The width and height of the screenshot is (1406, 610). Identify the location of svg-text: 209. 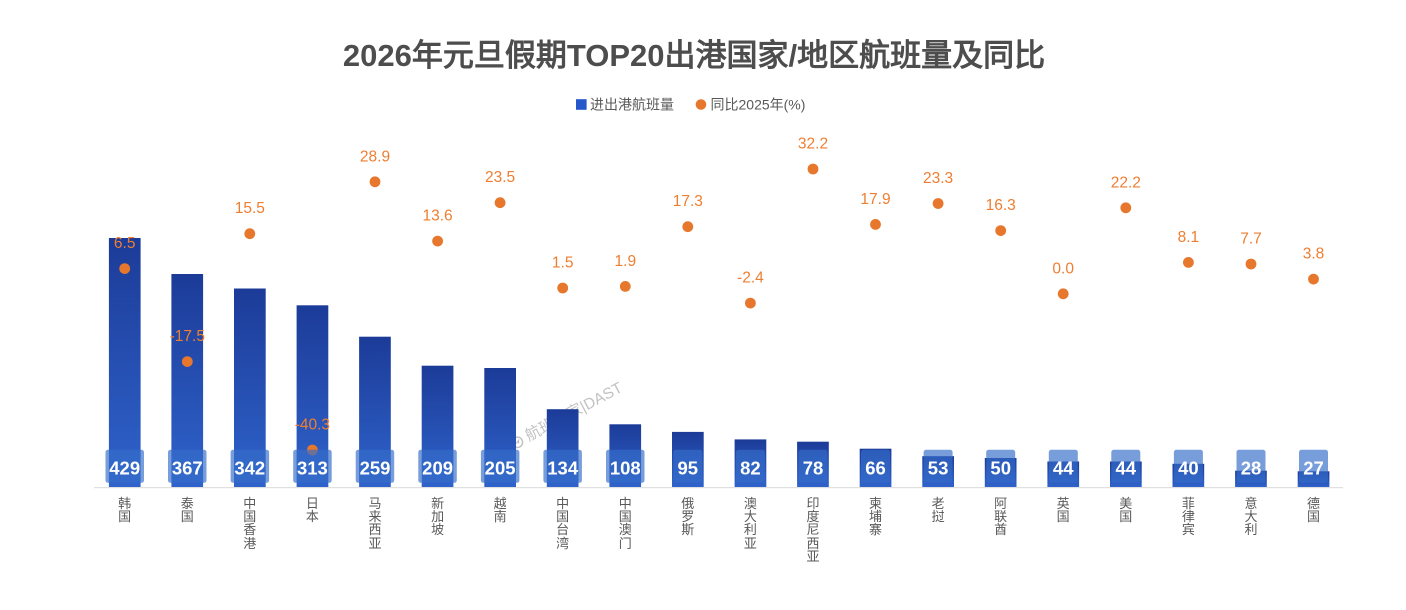
(437, 467).